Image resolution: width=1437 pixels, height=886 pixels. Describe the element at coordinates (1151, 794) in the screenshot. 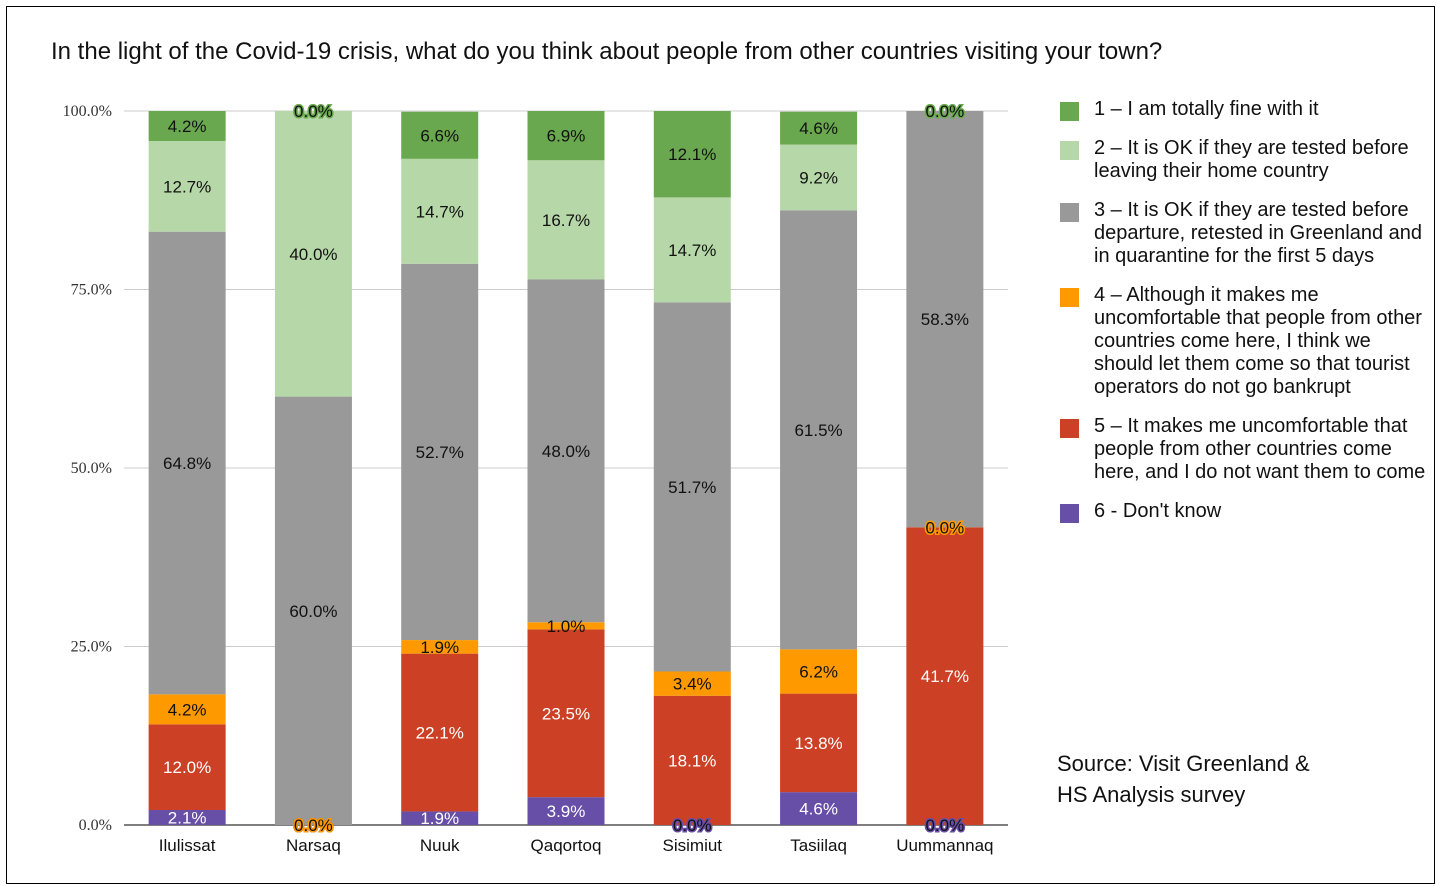

I see `source-line-2: HS Analysis survey` at that location.